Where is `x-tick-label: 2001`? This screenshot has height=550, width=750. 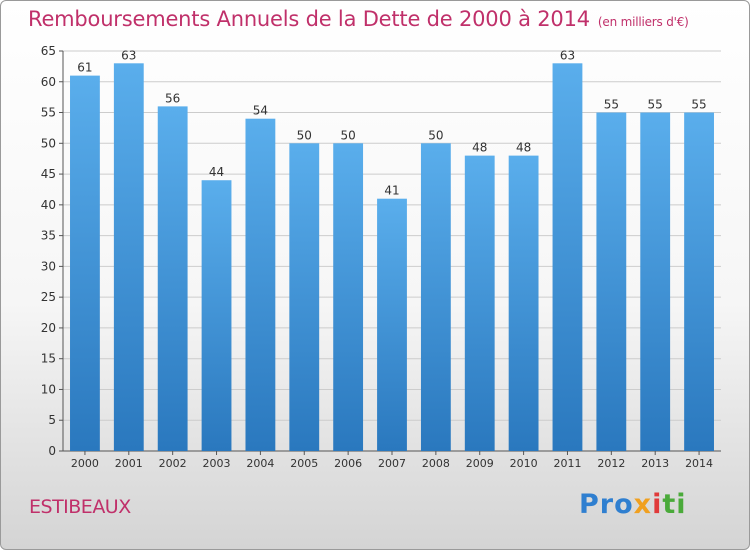
x-tick-label: 2001 is located at coordinates (129, 463).